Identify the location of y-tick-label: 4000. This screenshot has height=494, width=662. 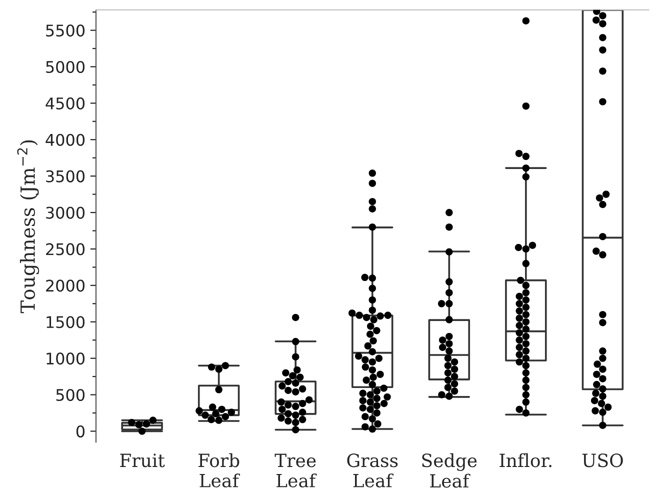
(65, 140).